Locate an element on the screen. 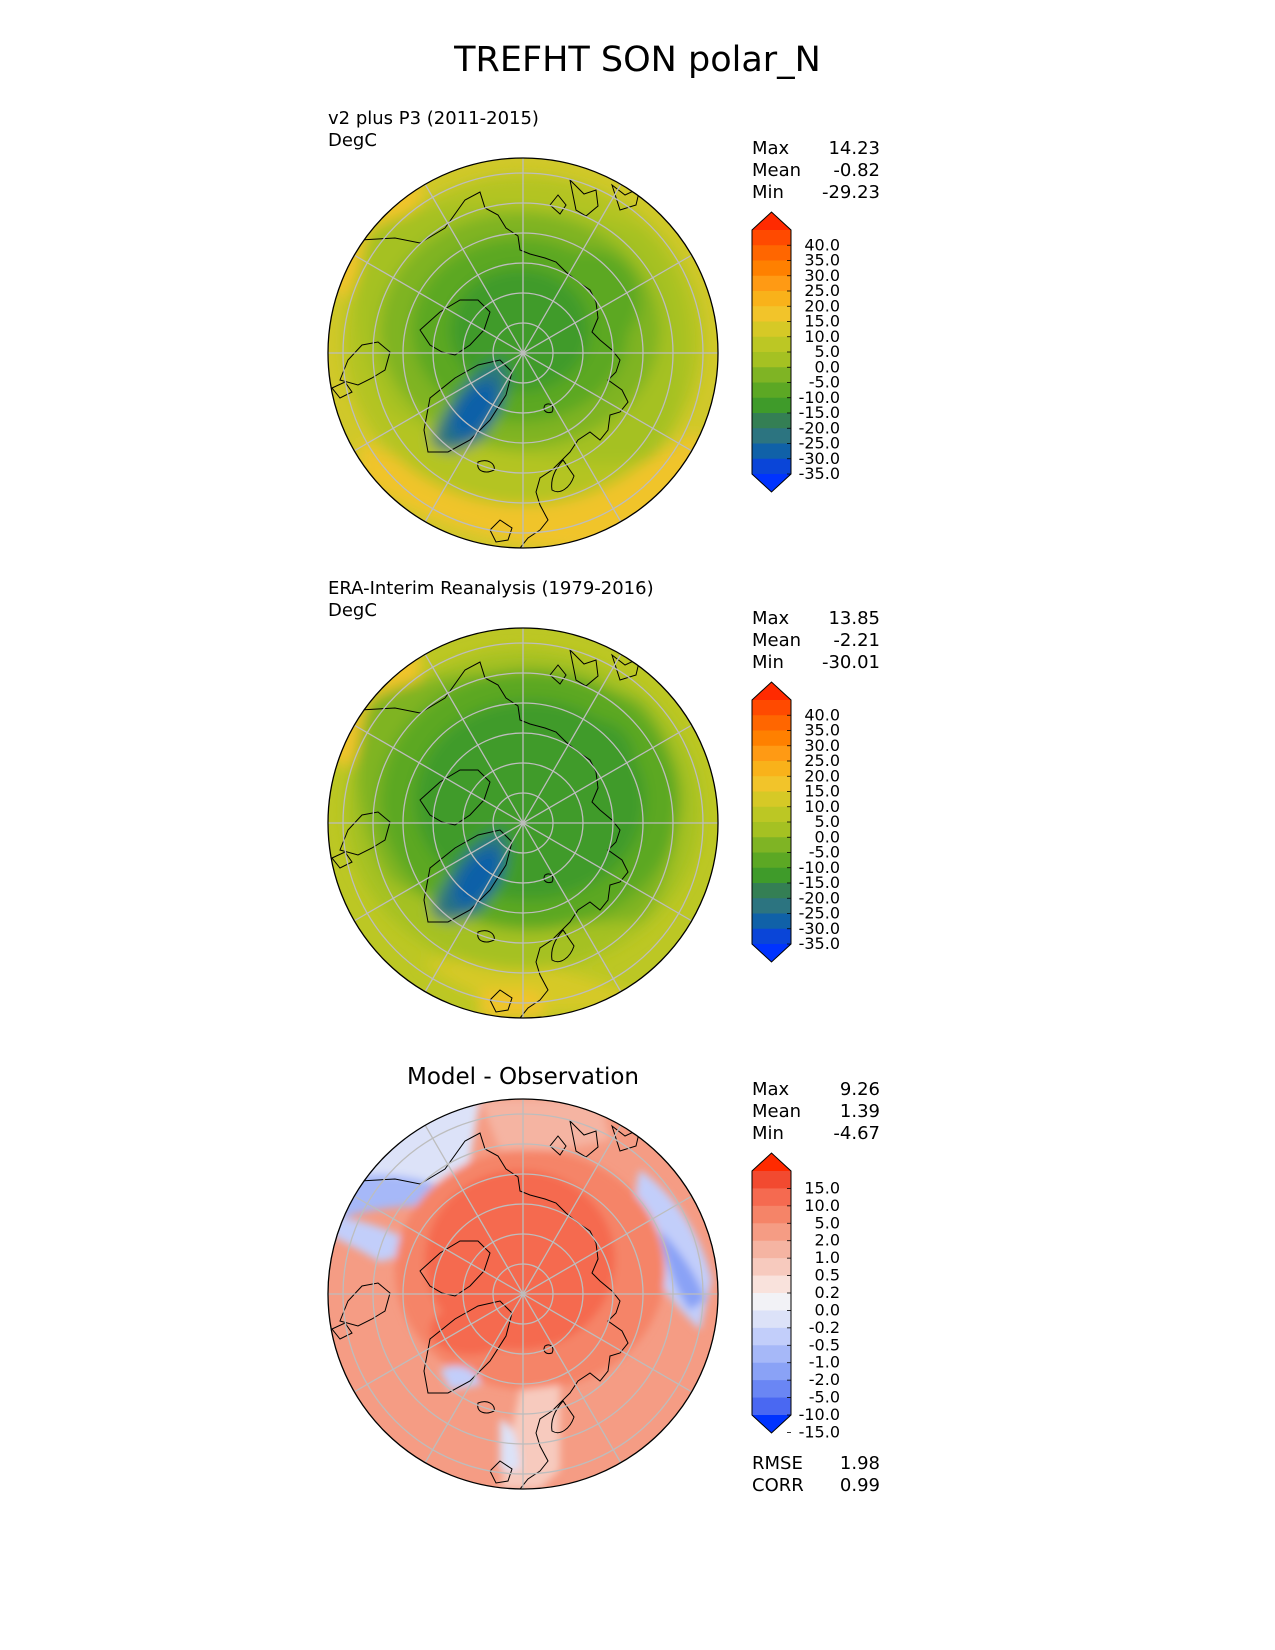  panel-3-metrics: RMSE 1.98 CORR 0.99 is located at coordinates (816, 1475).